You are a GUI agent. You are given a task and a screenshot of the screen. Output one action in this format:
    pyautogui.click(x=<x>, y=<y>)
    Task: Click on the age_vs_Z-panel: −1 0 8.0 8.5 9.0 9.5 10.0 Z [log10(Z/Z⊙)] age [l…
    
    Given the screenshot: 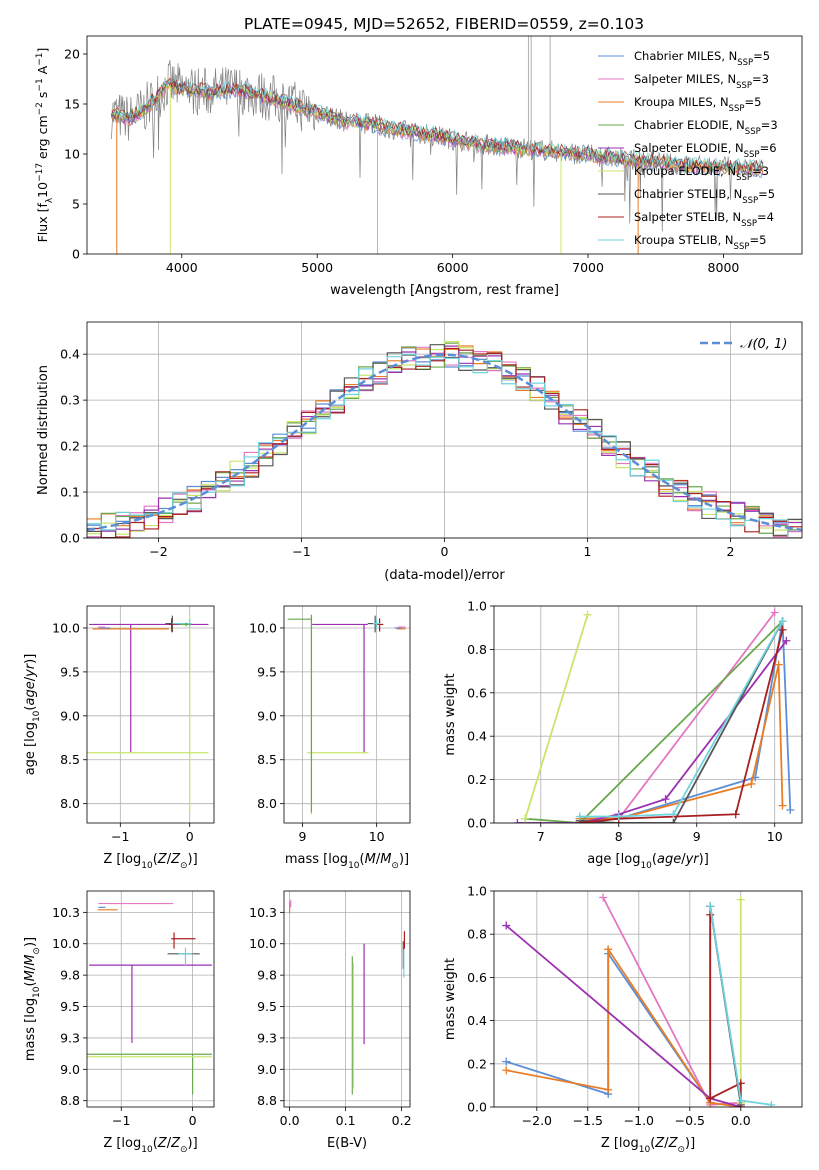 What is the action you would take?
    pyautogui.click(x=119, y=738)
    